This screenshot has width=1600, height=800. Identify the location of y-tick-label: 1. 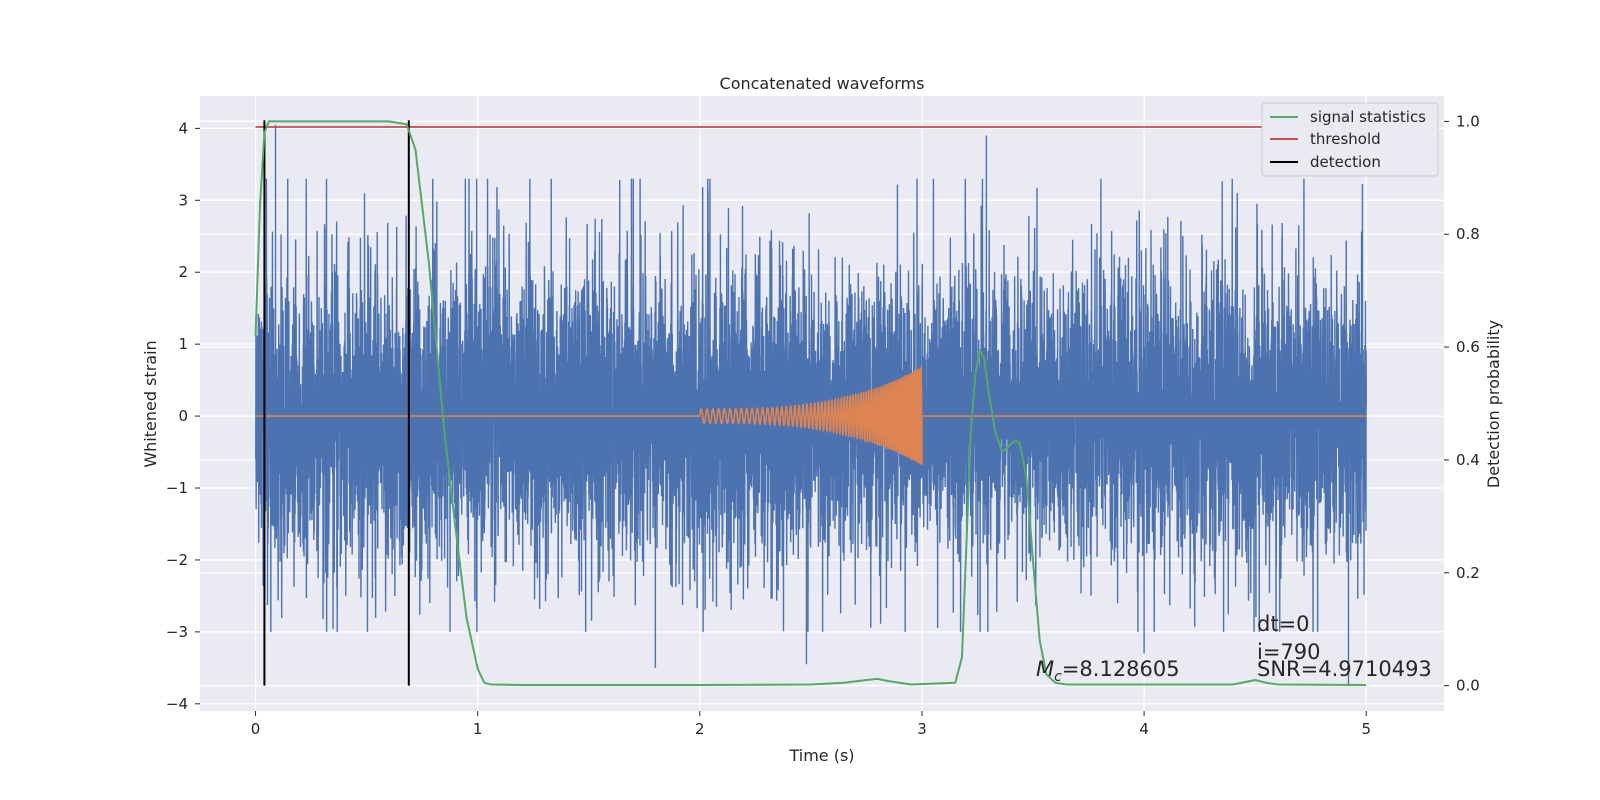
(183, 344).